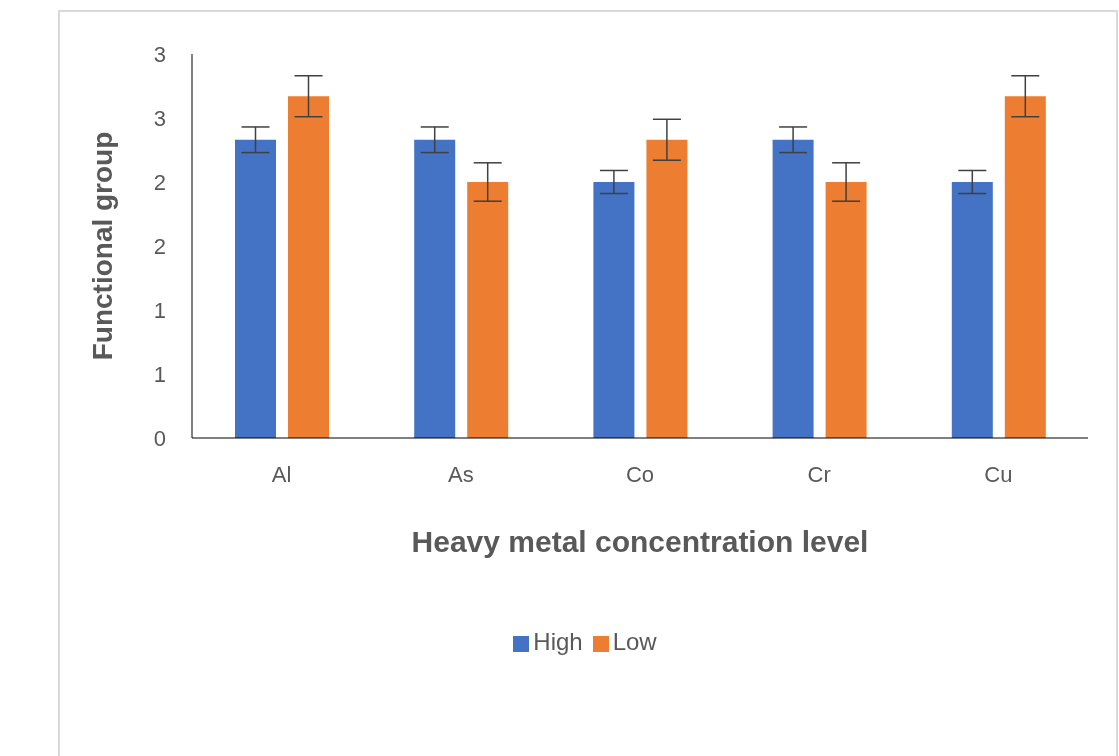 The height and width of the screenshot is (756, 1119). I want to click on x-tick-label: As, so click(460, 474).